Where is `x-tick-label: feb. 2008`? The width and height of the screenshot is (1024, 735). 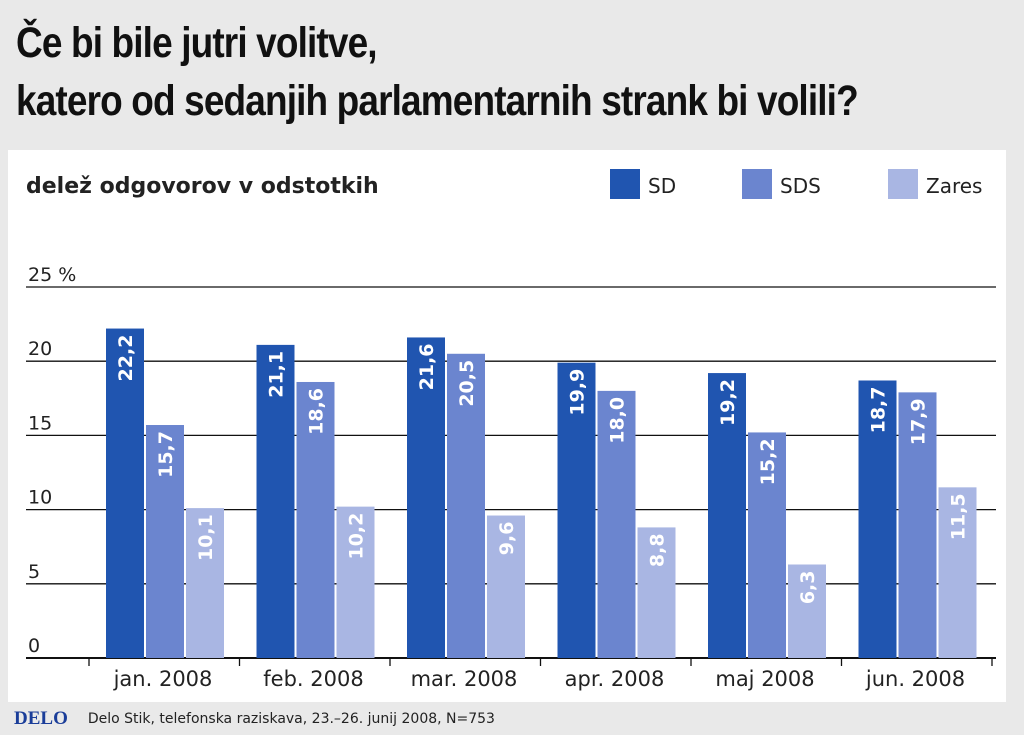 x-tick-label: feb. 2008 is located at coordinates (313, 679).